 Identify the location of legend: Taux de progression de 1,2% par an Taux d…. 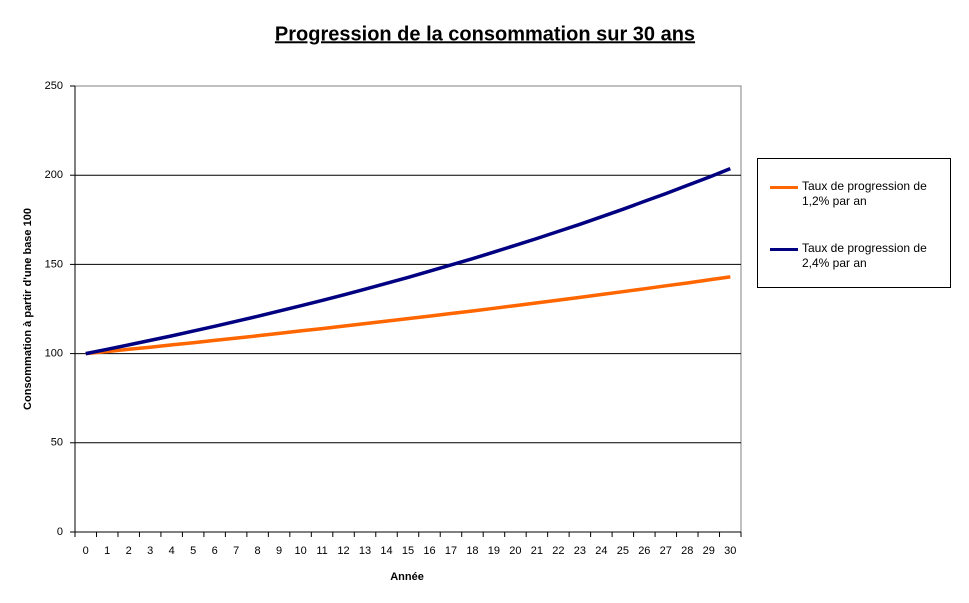
(854, 223).